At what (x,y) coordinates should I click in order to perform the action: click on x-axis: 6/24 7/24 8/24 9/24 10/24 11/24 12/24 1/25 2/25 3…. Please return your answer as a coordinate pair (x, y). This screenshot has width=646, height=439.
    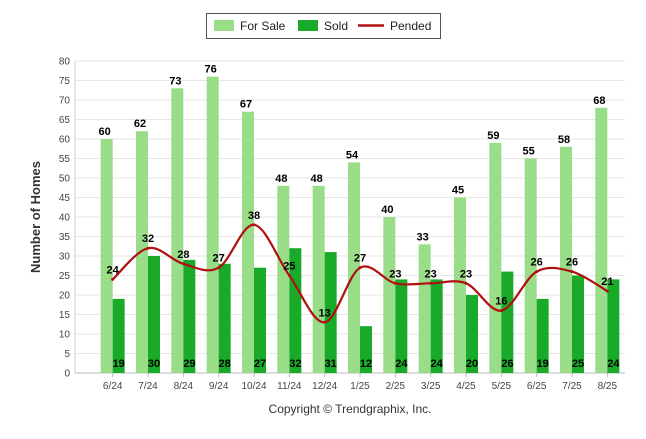
    Looking at the image, I should click on (360, 382).